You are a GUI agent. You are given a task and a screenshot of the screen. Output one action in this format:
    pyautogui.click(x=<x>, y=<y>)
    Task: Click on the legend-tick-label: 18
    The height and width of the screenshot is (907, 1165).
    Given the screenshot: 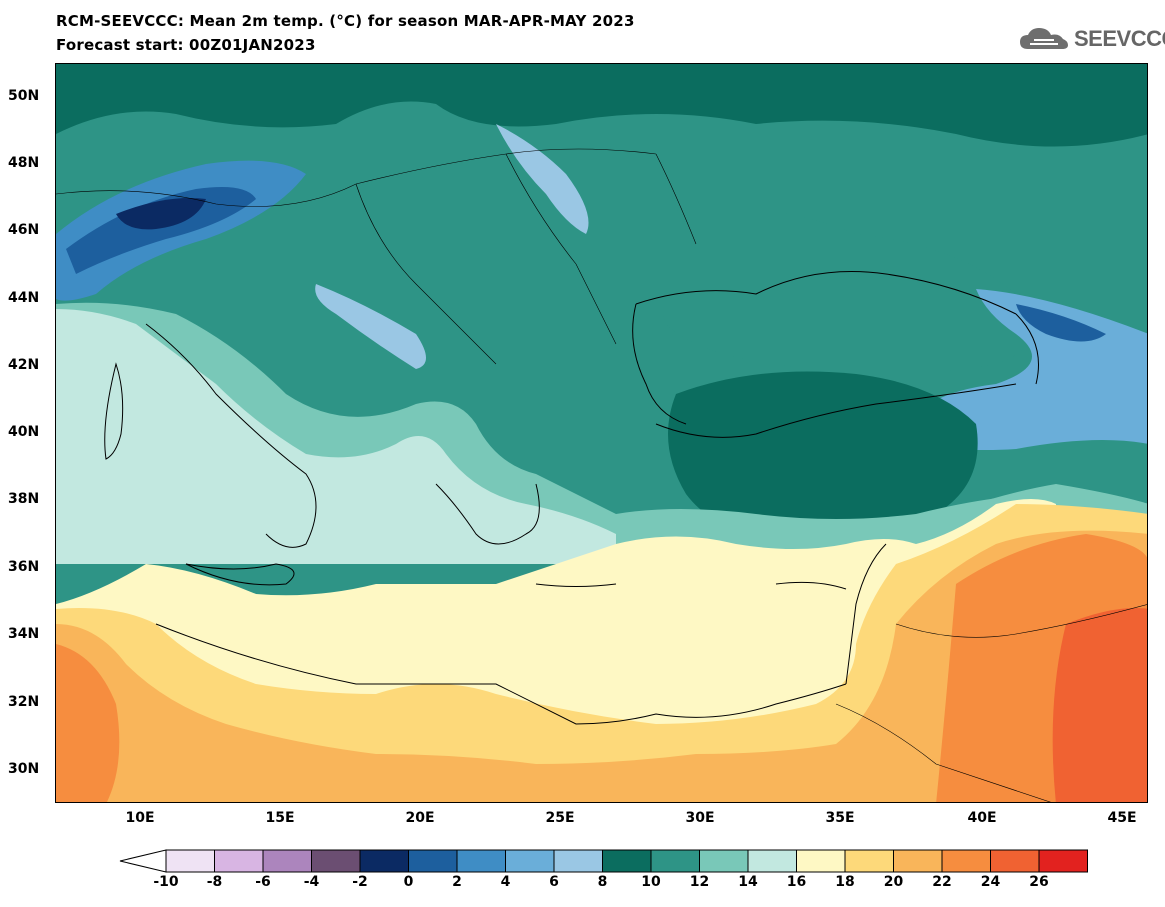 What is the action you would take?
    pyautogui.click(x=845, y=882)
    